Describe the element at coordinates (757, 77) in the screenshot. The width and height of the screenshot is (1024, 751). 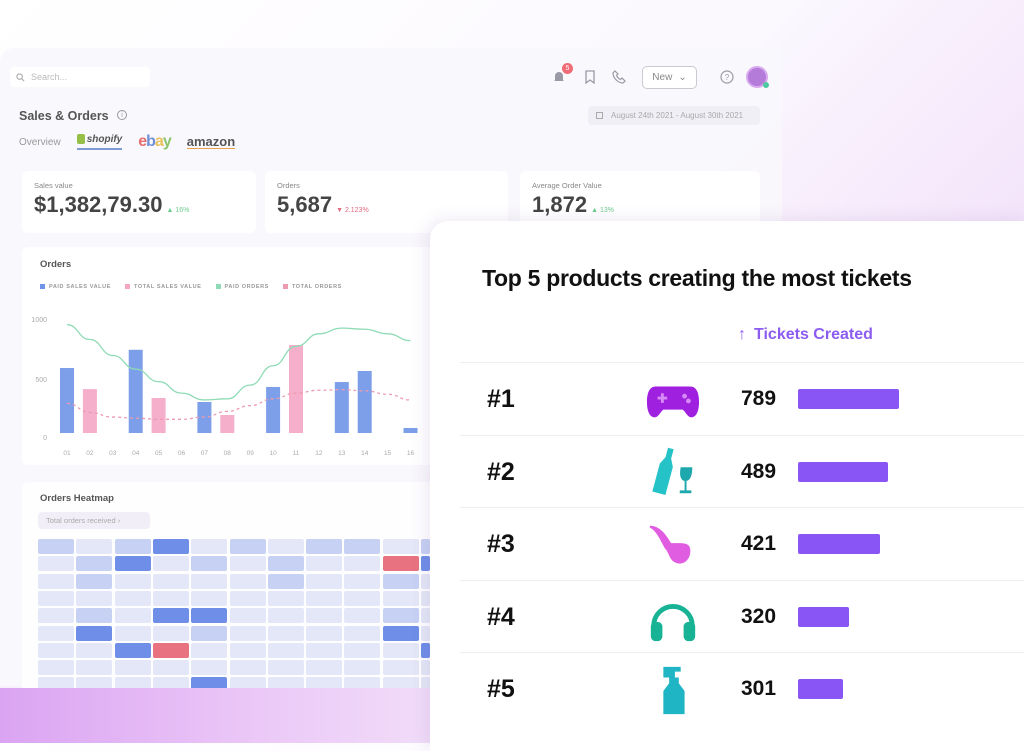
I see `user-avatar` at that location.